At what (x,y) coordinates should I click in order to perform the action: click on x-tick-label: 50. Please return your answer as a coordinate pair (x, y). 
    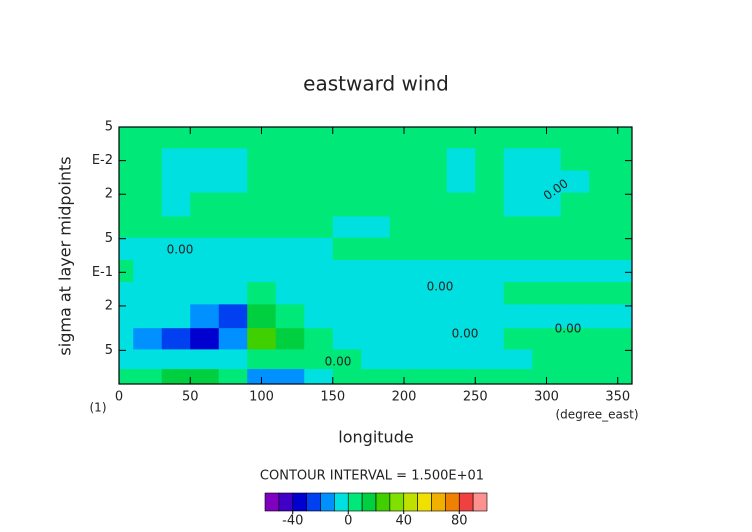
    Looking at the image, I should click on (190, 397).